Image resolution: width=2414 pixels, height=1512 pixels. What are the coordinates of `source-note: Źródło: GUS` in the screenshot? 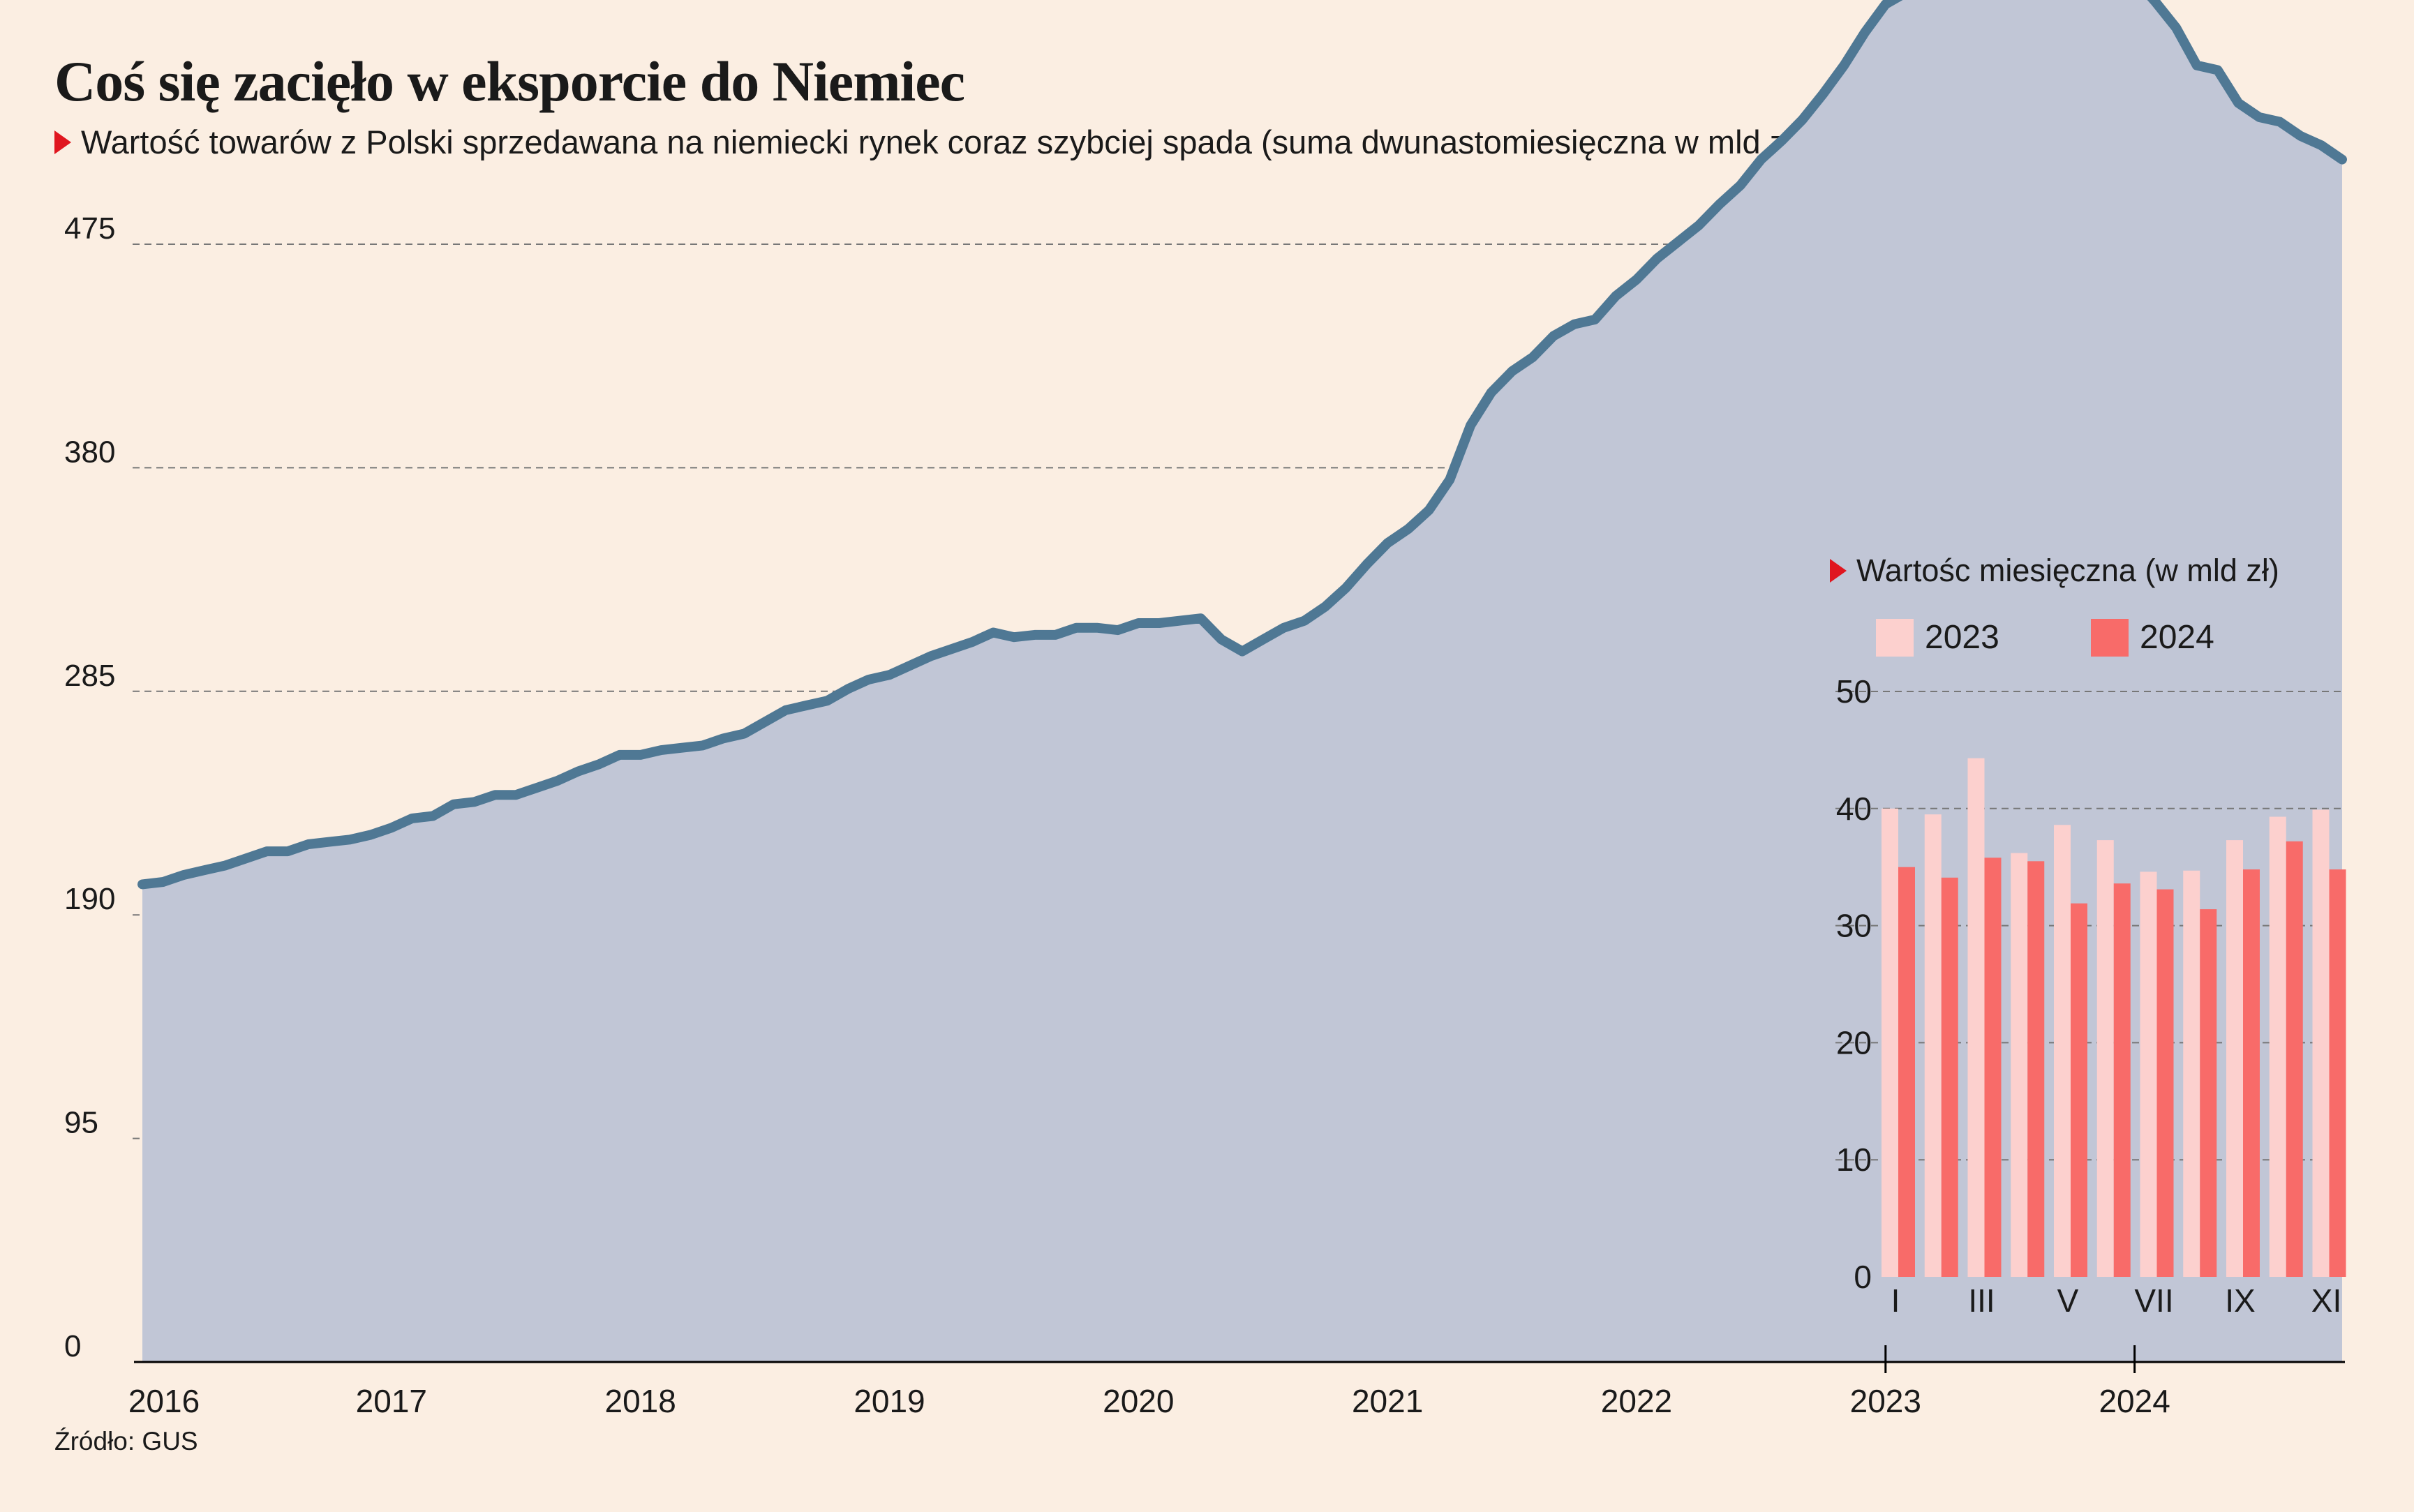 It's located at (126, 1441).